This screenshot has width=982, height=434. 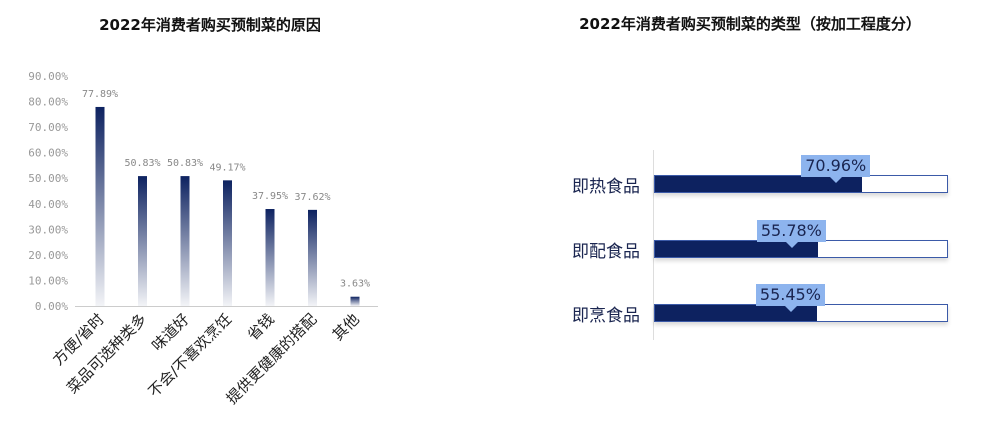 What do you see at coordinates (270, 196) in the screenshot?
I see `data-label: 37.95%` at bounding box center [270, 196].